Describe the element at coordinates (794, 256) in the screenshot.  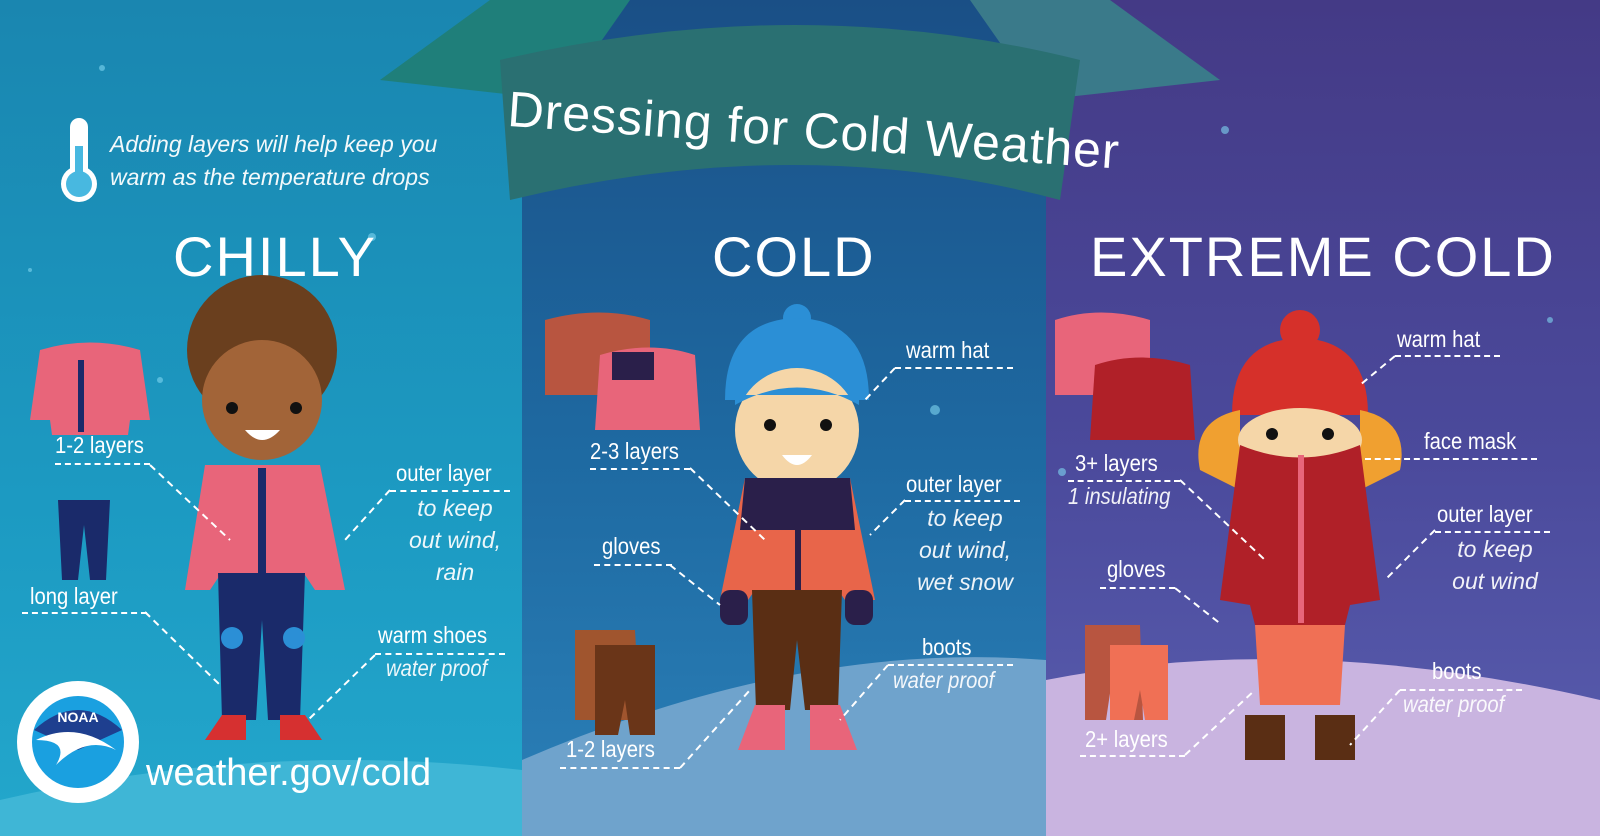
I see `heading-cold: COLD` at that location.